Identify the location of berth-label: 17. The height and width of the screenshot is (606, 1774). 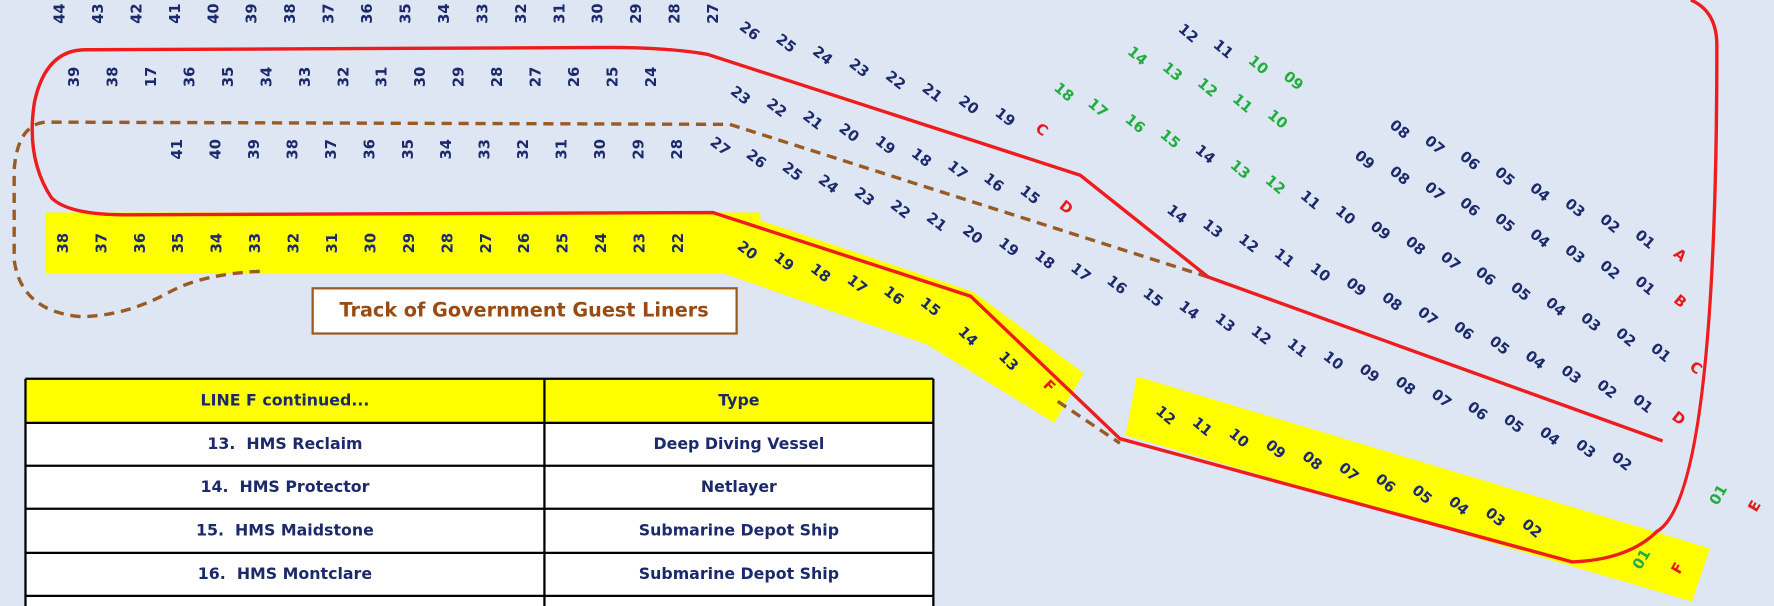
(151, 77).